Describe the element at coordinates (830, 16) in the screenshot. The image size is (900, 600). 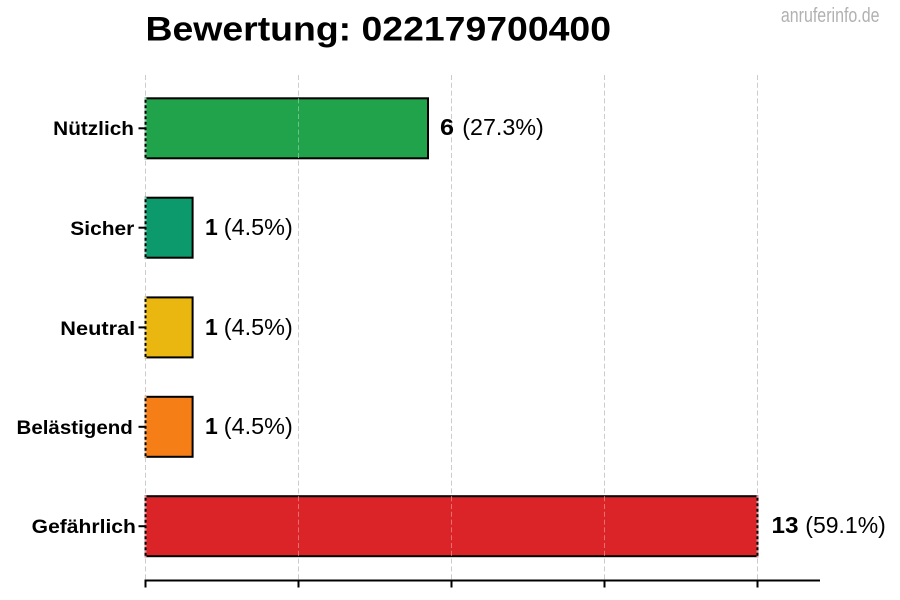
I see `svg-text: anruferinfo.de` at that location.